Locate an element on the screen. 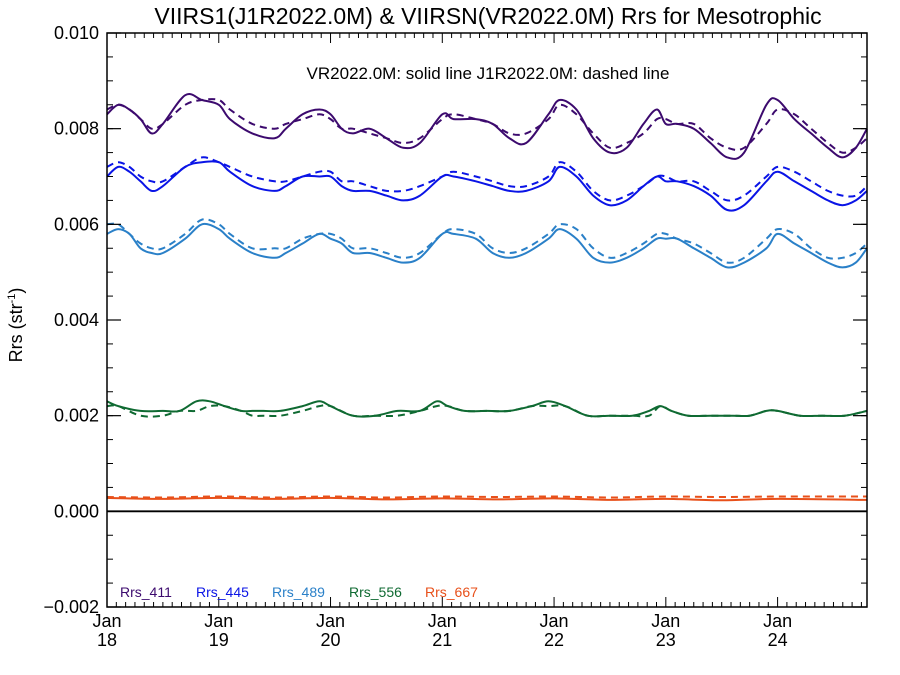 This screenshot has width=900, height=675. y-tick-label: 0.008 is located at coordinates (76, 129).